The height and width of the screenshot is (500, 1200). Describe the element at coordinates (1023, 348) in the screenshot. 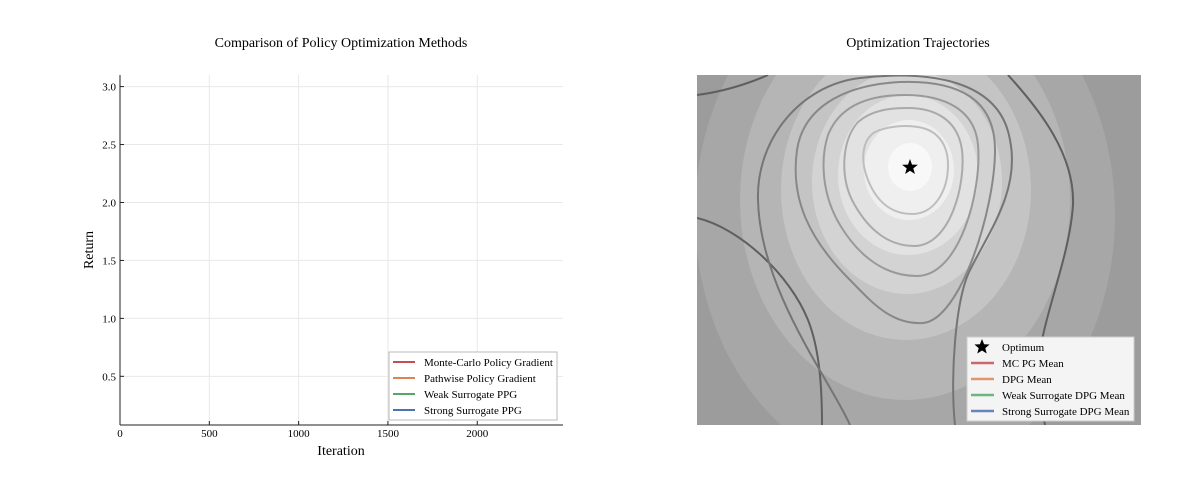

I see `legend-label: Optimum` at that location.